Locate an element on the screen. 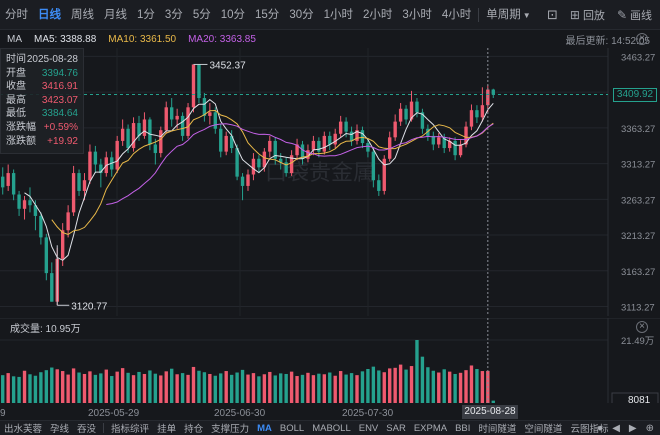 This screenshot has width=660, height=435. bottom-tab-14: 时间隧道 is located at coordinates (497, 429).